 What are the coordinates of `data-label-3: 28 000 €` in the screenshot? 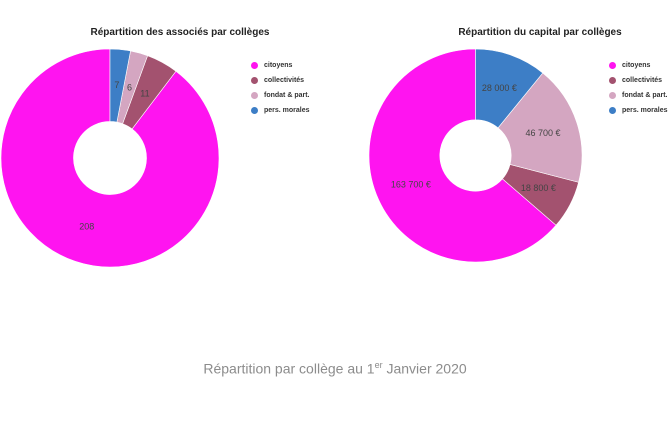 It's located at (499, 88).